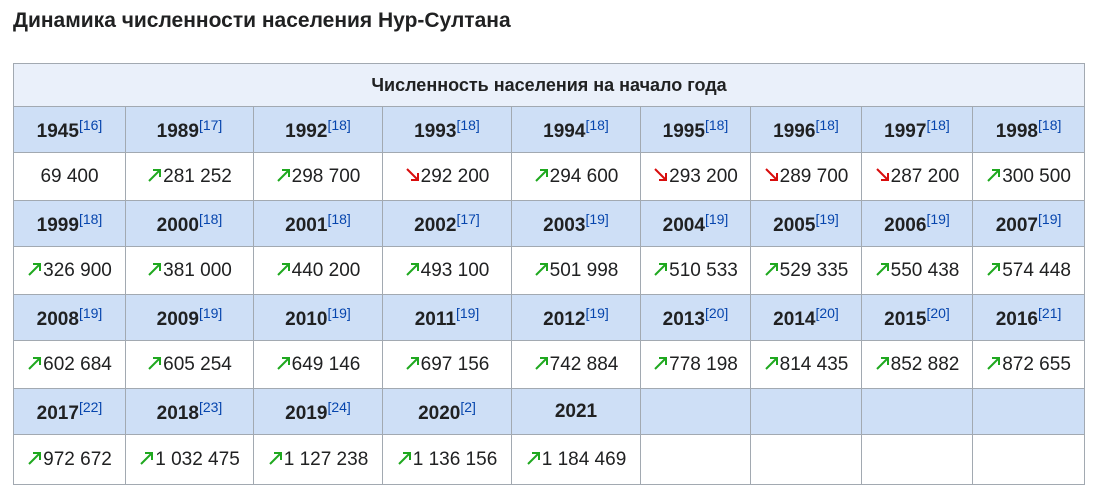 The height and width of the screenshot is (491, 1097). I want to click on value-cell: 872 655, so click(1028, 364).